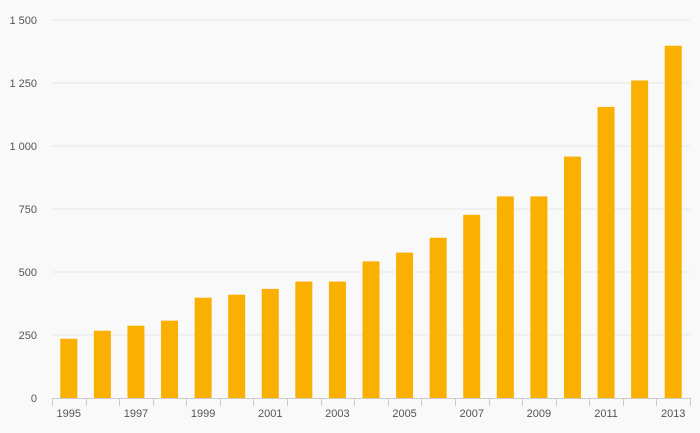 The image size is (700, 433). What do you see at coordinates (203, 347) in the screenshot?
I see `bar-1999` at bounding box center [203, 347].